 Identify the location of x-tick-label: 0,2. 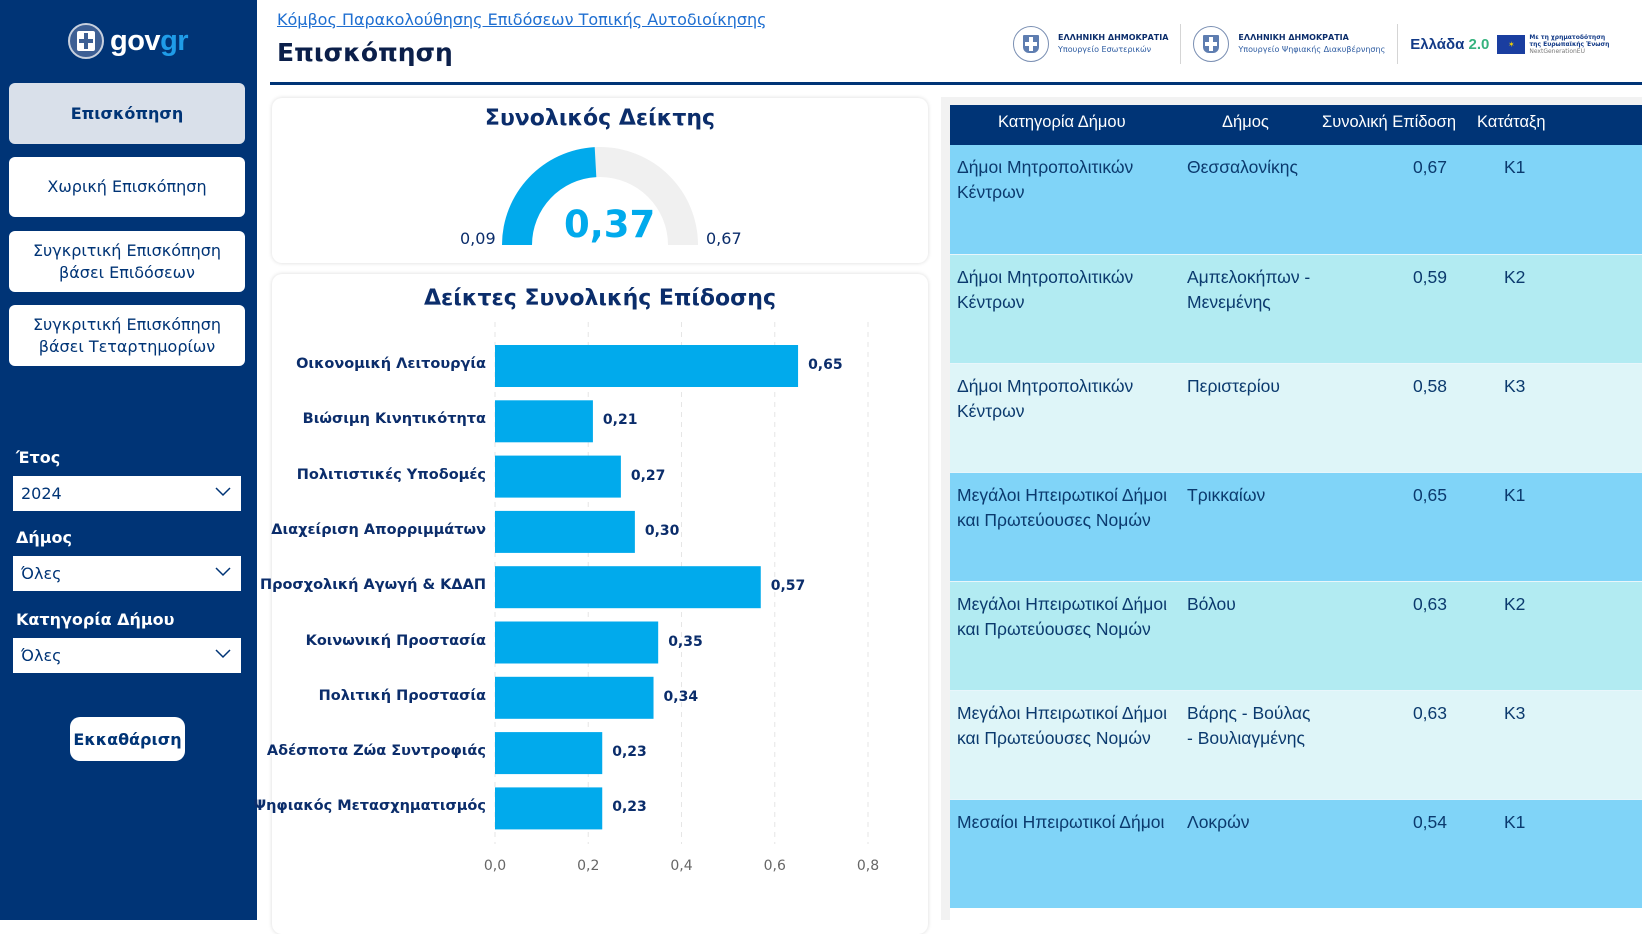
(588, 866).